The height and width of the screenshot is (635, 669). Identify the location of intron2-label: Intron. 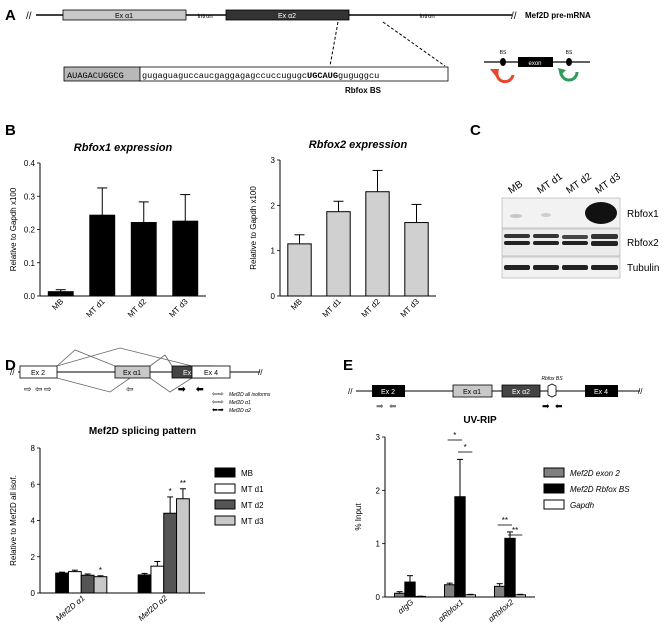
(426, 17).